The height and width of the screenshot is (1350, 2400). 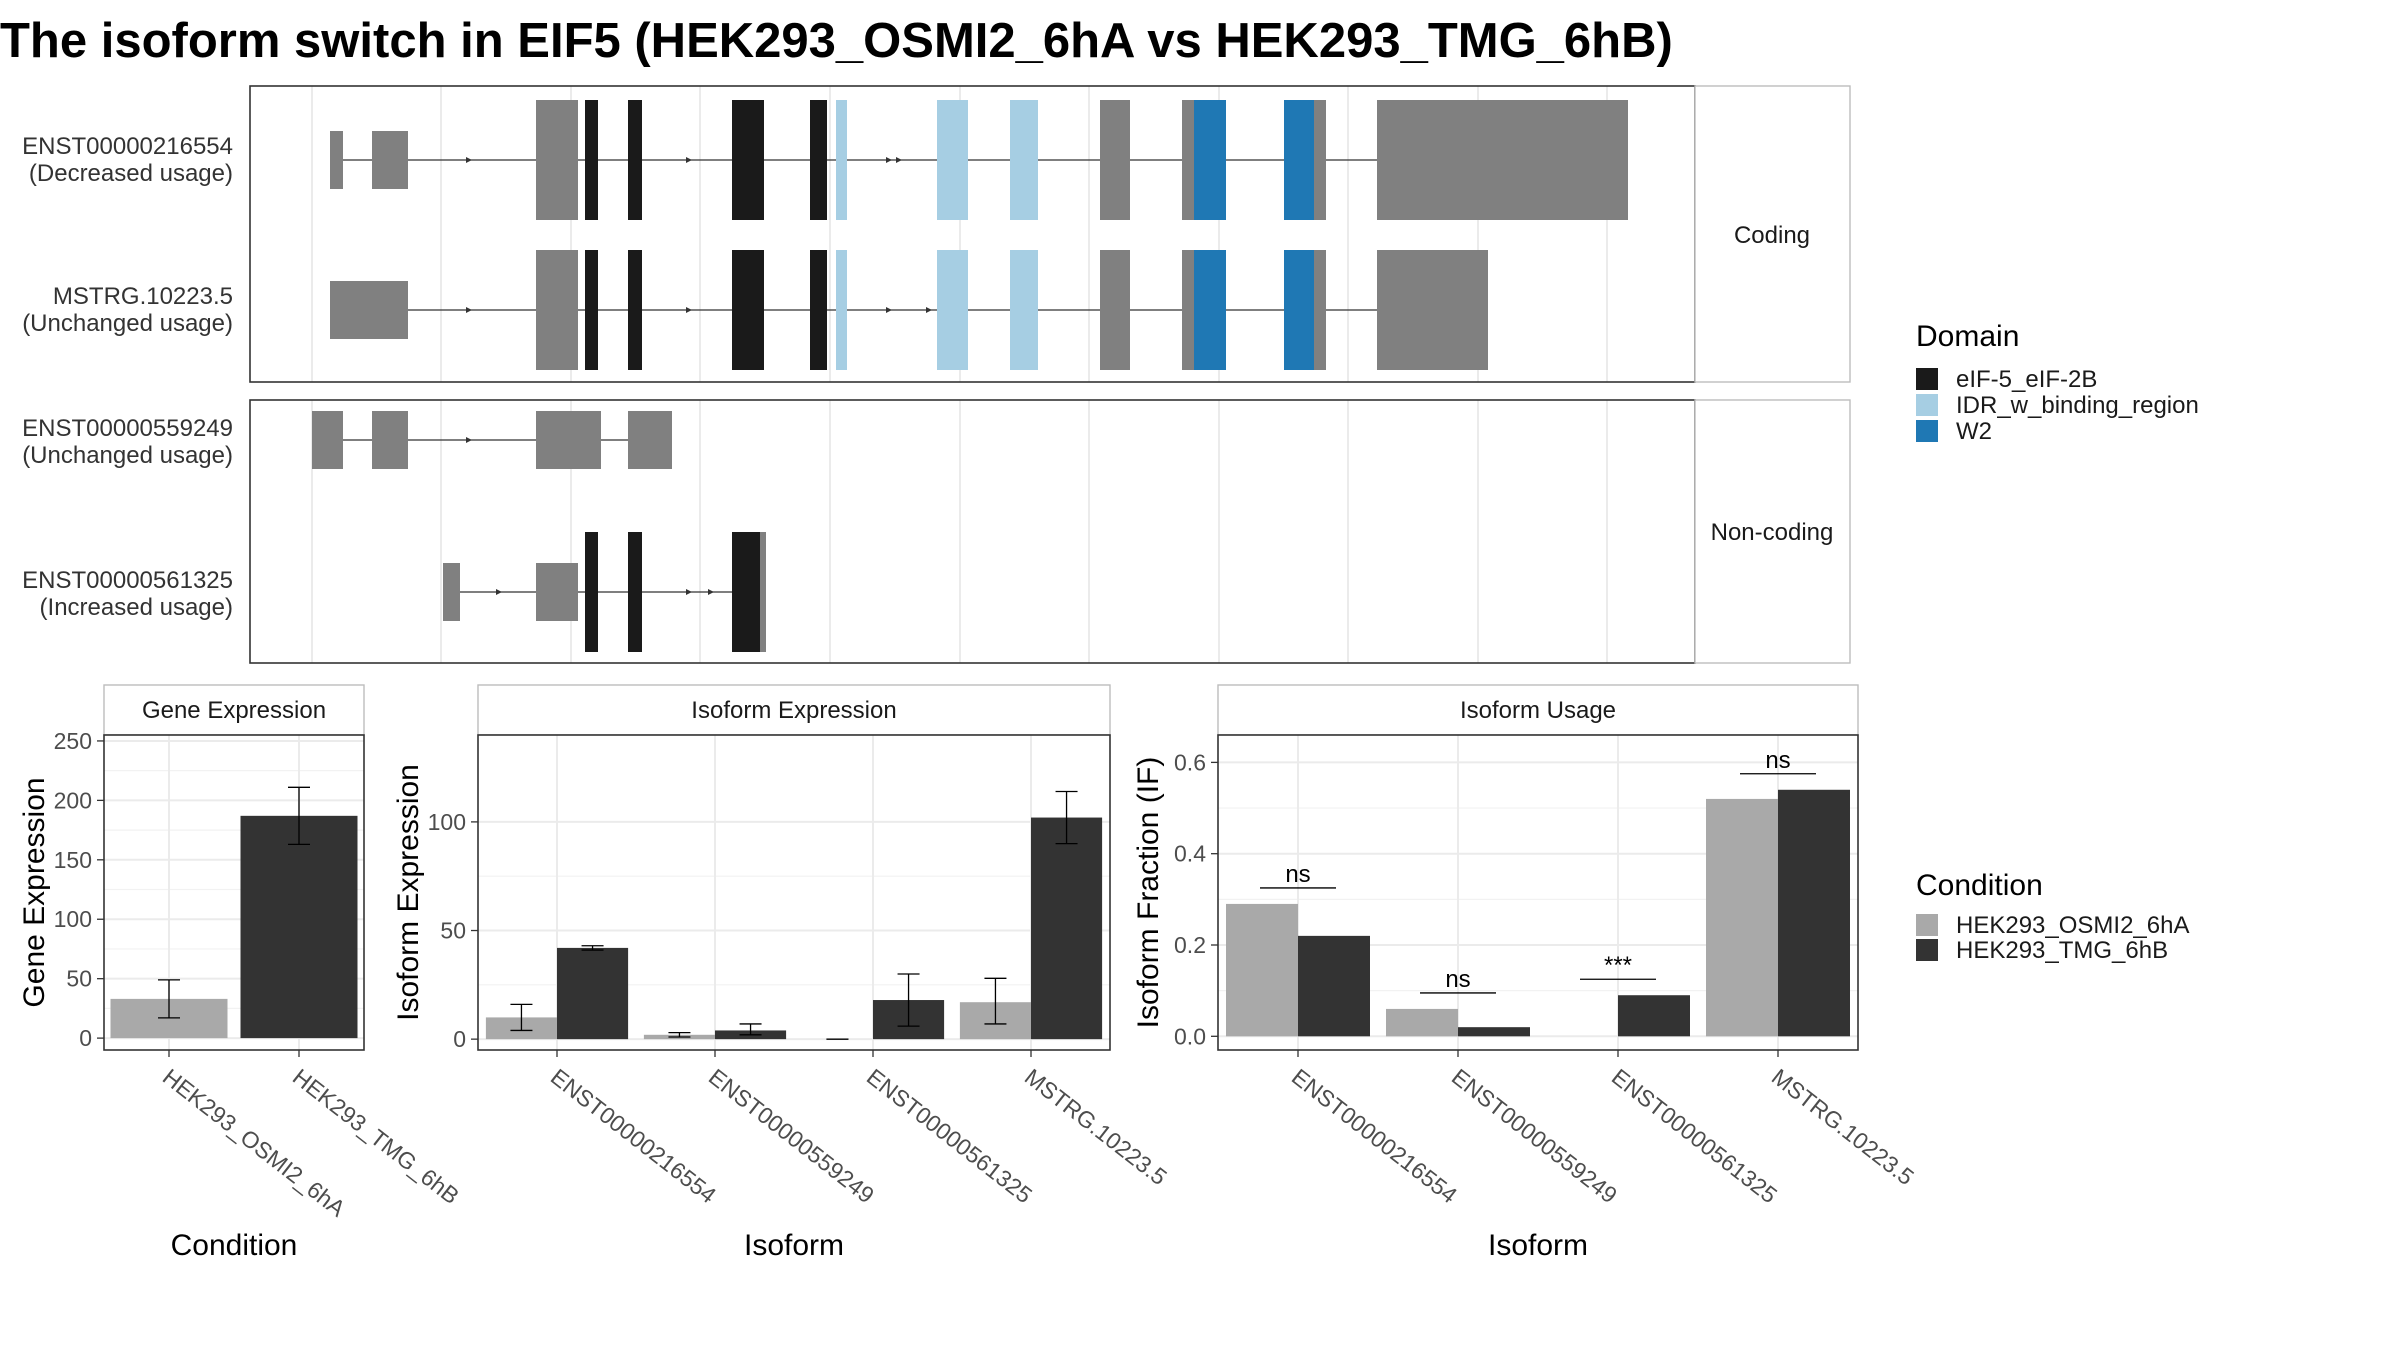 I want to click on legend-swatch-condb, so click(x=1927, y=950).